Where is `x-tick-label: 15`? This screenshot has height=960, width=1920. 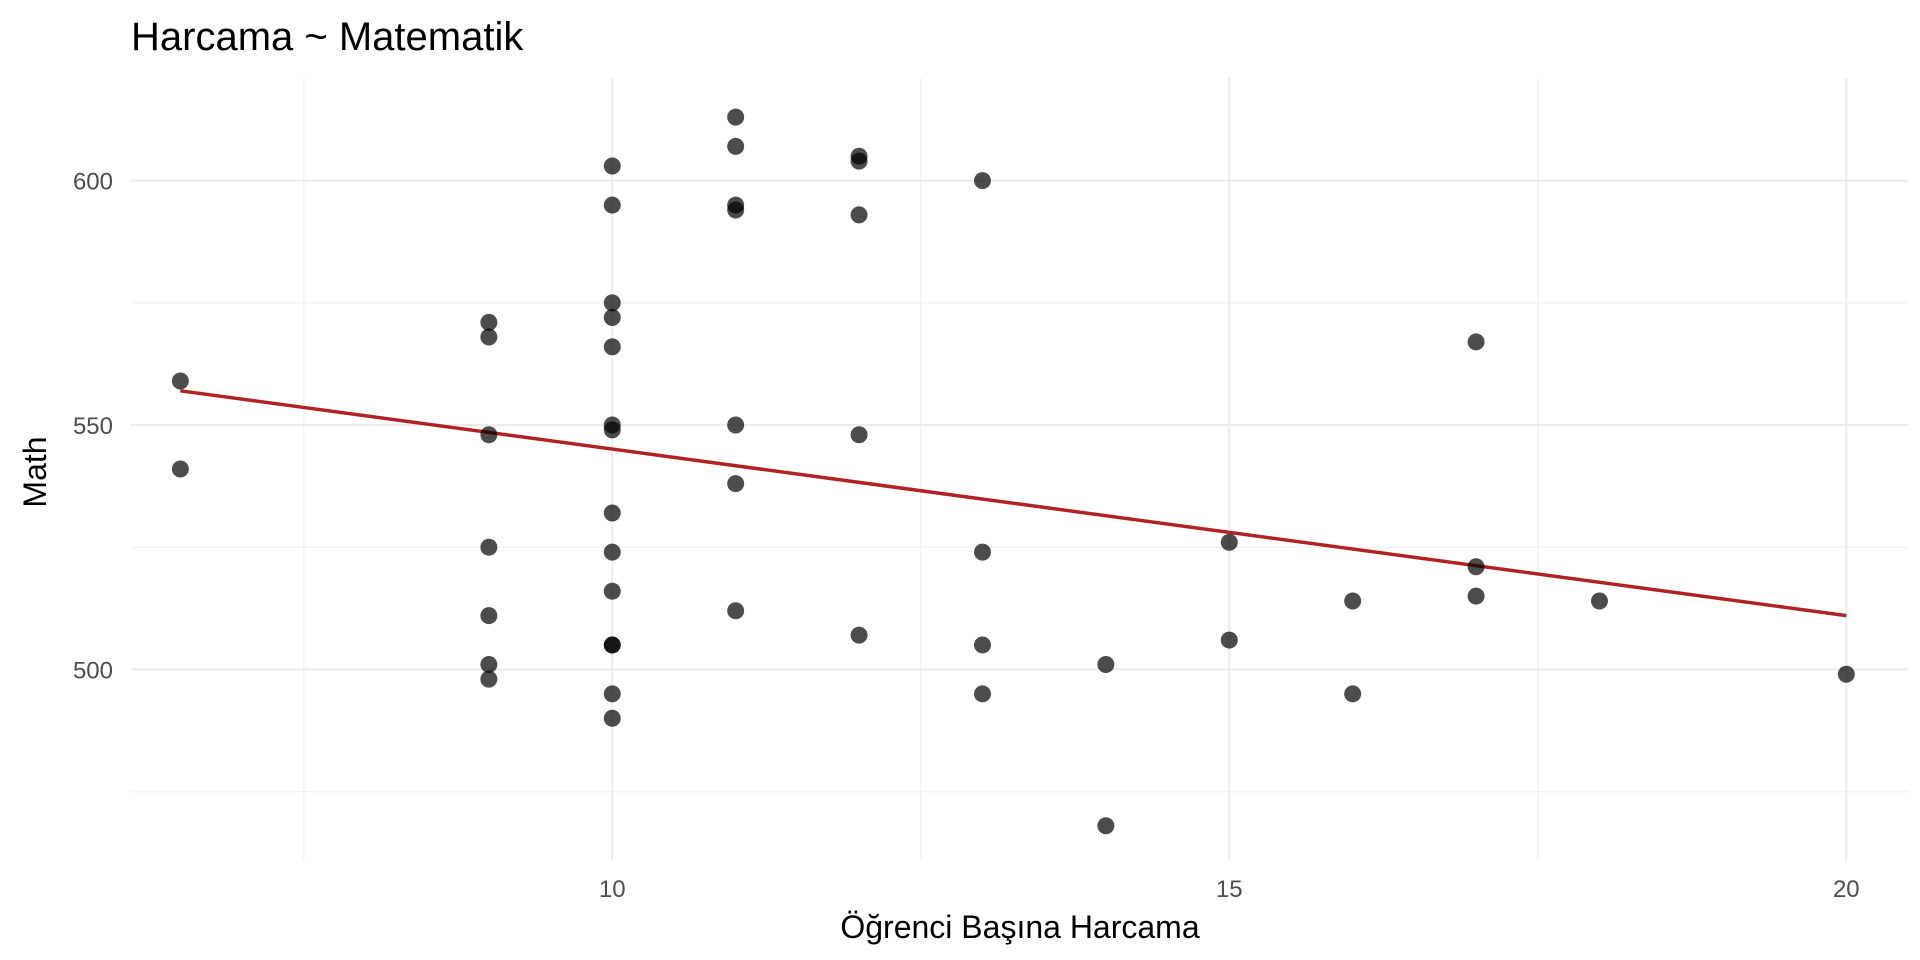
x-tick-label: 15 is located at coordinates (1229, 889).